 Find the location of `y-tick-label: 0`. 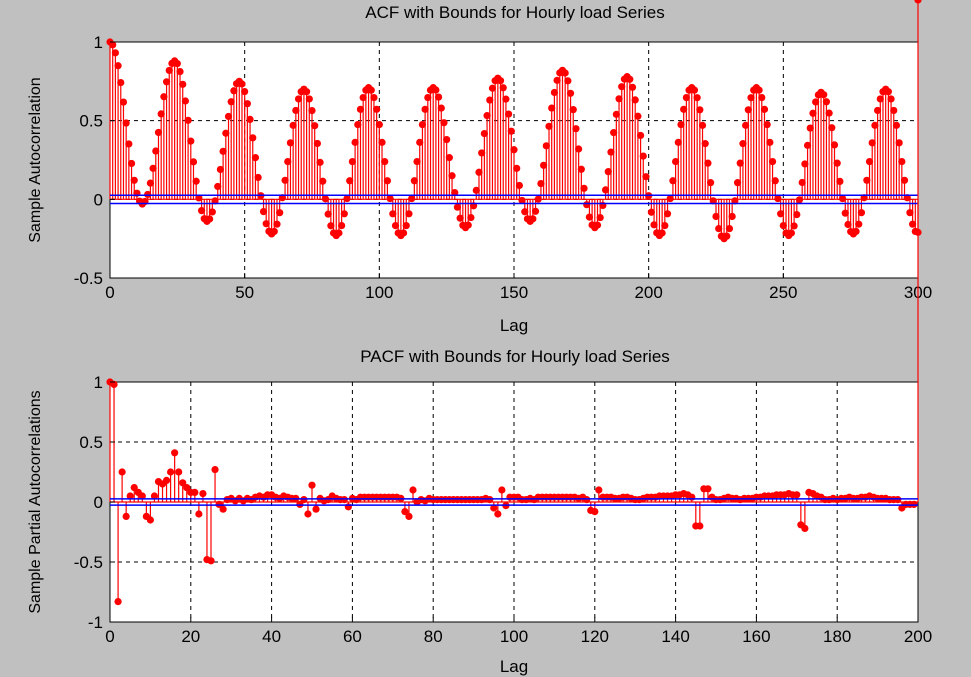

y-tick-label: 0 is located at coordinates (98, 199).